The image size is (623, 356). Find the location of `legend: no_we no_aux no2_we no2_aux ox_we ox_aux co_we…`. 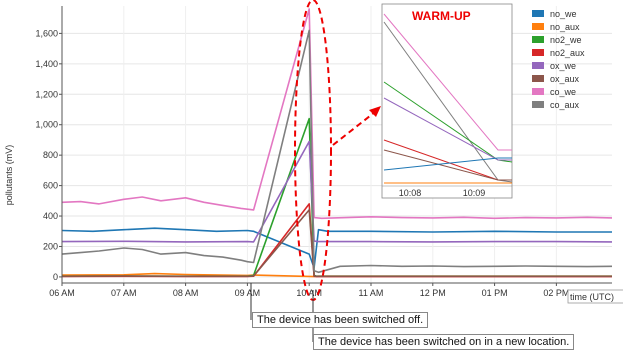

legend: no_we no_aux no2_we no2_aux ox_we ox_aux co_we… is located at coordinates (558, 59).